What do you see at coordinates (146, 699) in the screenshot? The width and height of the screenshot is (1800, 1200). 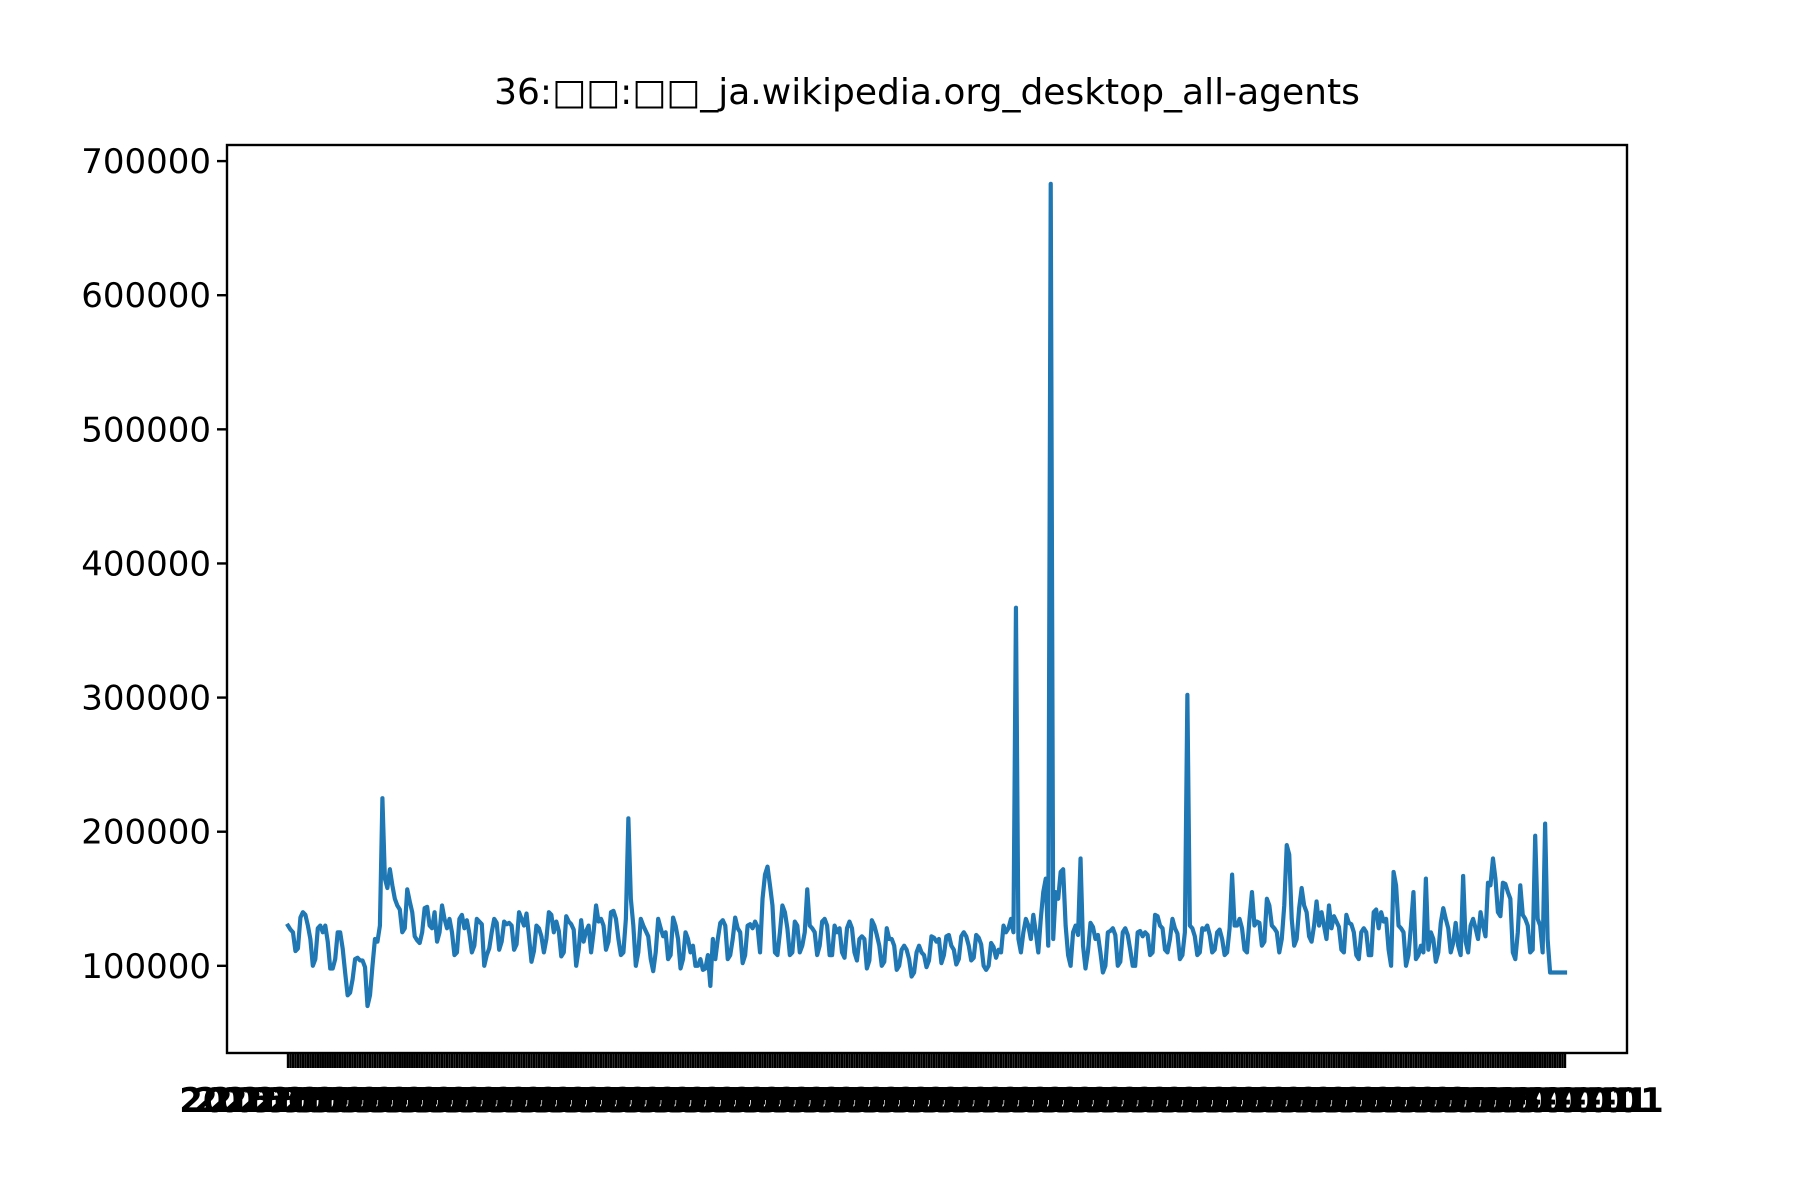 I see `y-tick-label: 300000` at bounding box center [146, 699].